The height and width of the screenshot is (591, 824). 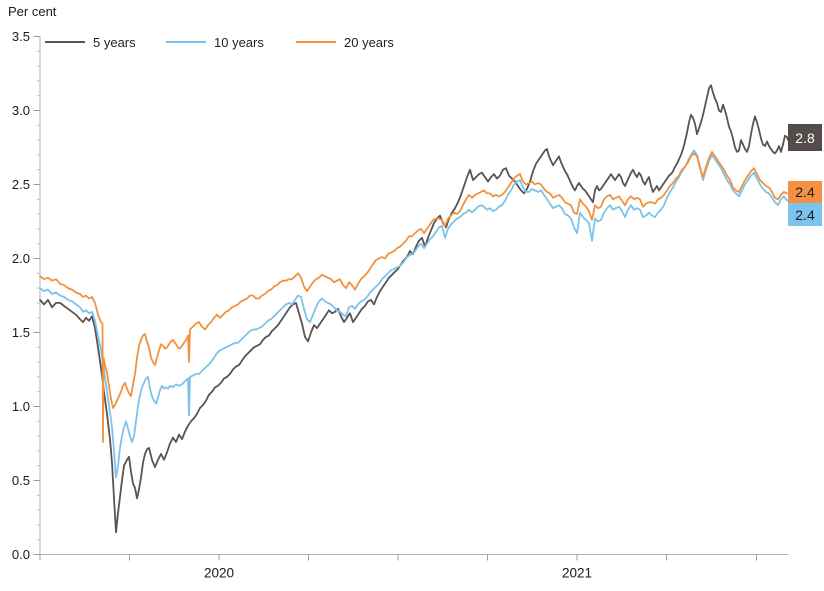 I want to click on legend-swatch-5-years-icon, so click(x=65, y=42).